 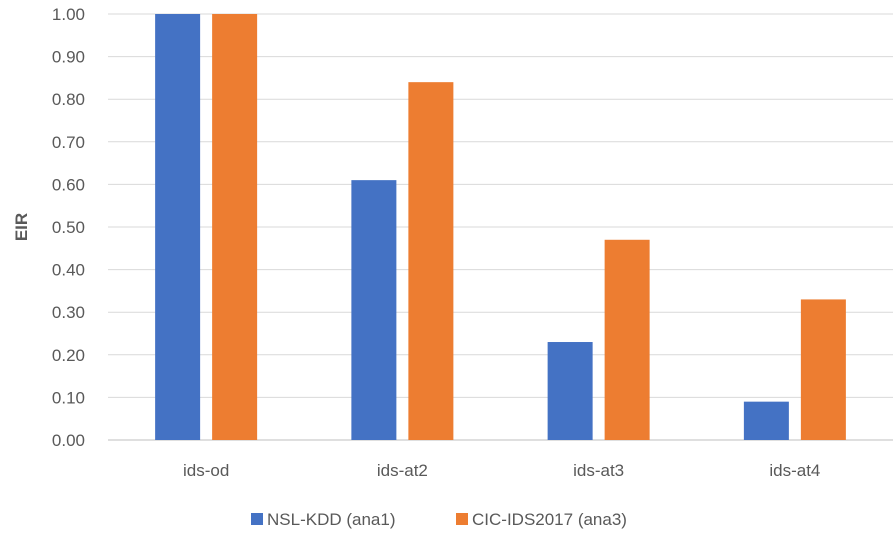 What do you see at coordinates (68, 440) in the screenshot?
I see `y-tick-label: 0.00` at bounding box center [68, 440].